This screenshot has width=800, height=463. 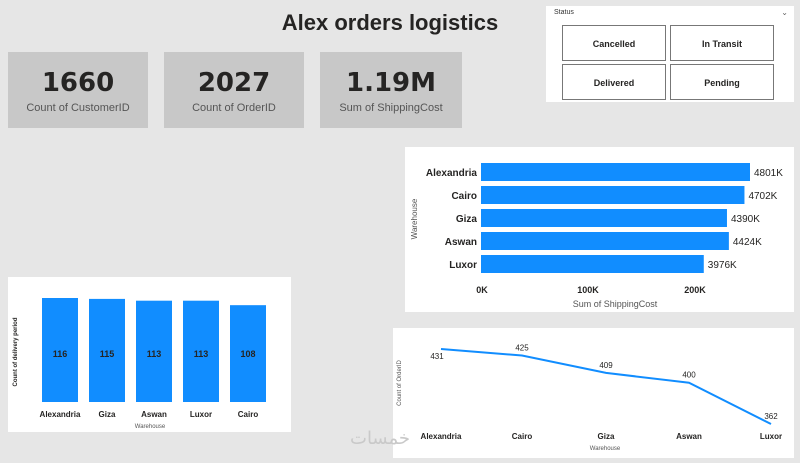 What do you see at coordinates (606, 386) in the screenshot?
I see `series-line` at bounding box center [606, 386].